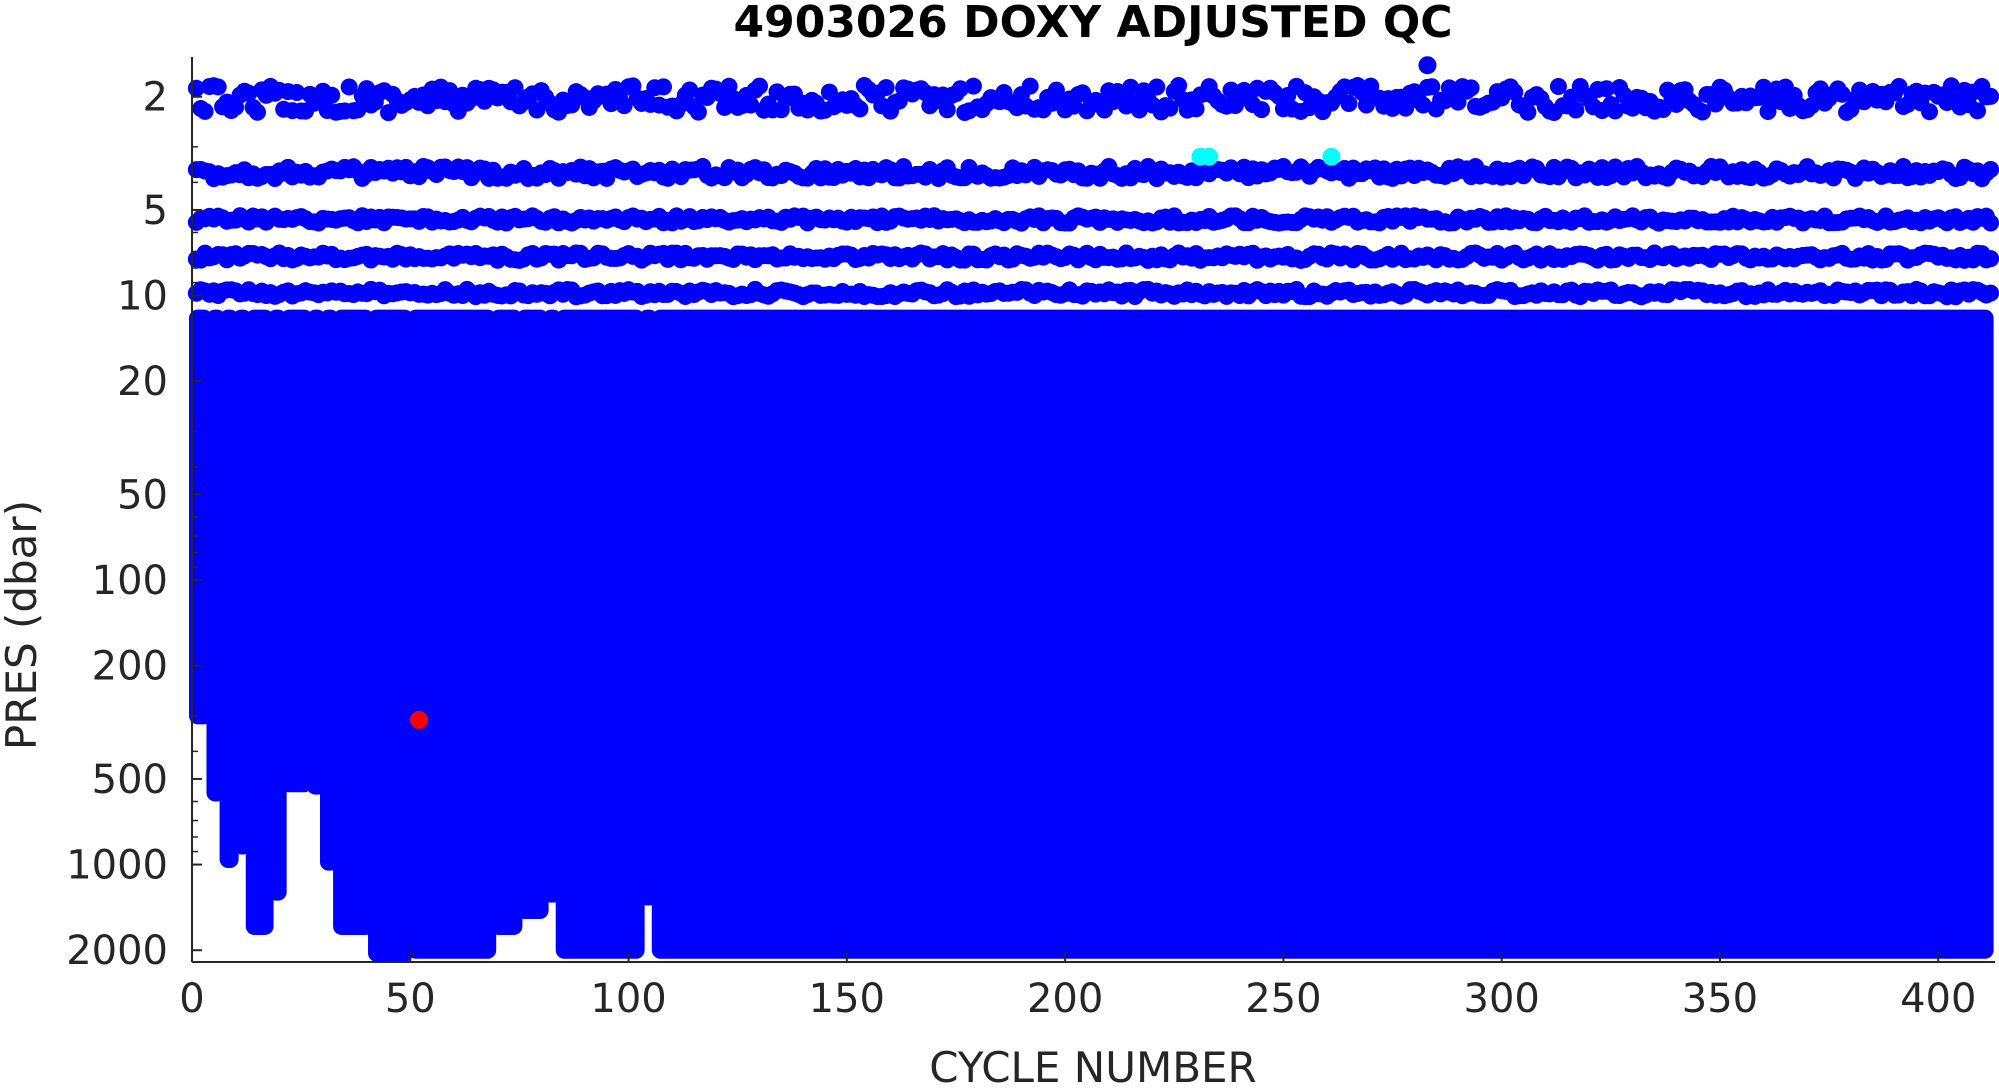 Image resolution: width=1999 pixels, height=1088 pixels. Describe the element at coordinates (1720, 999) in the screenshot. I see `x-tick-label: 350` at that location.